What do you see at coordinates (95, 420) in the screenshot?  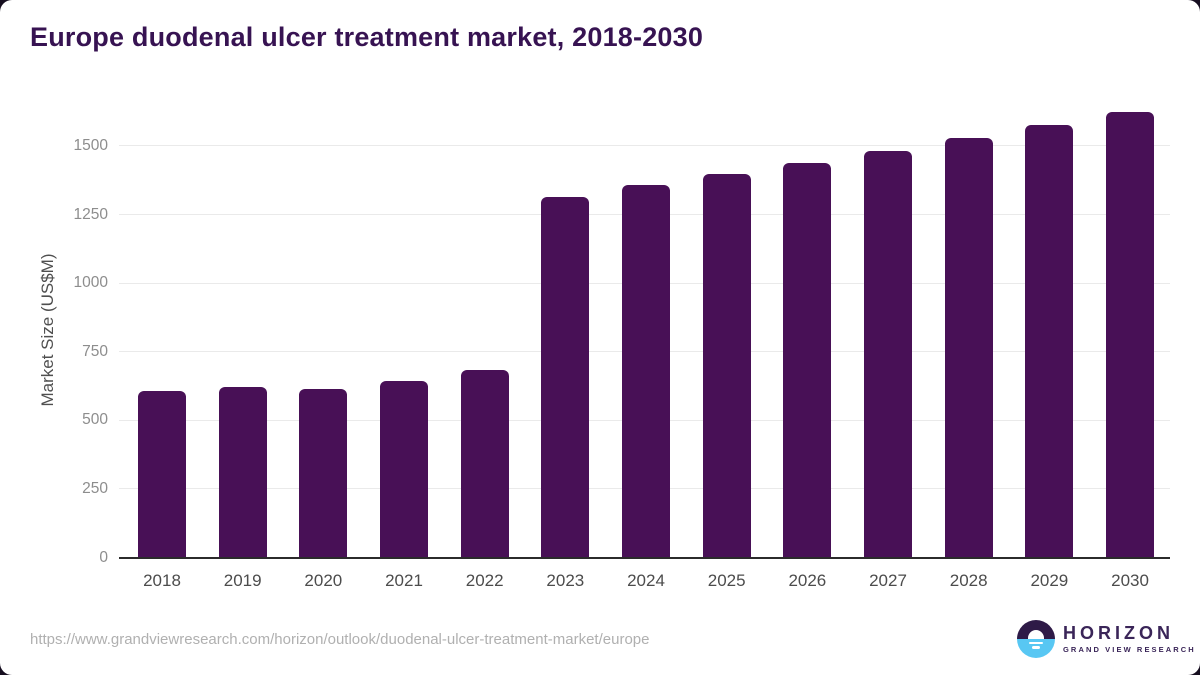 I see `y-tick-label-500: 500` at bounding box center [95, 420].